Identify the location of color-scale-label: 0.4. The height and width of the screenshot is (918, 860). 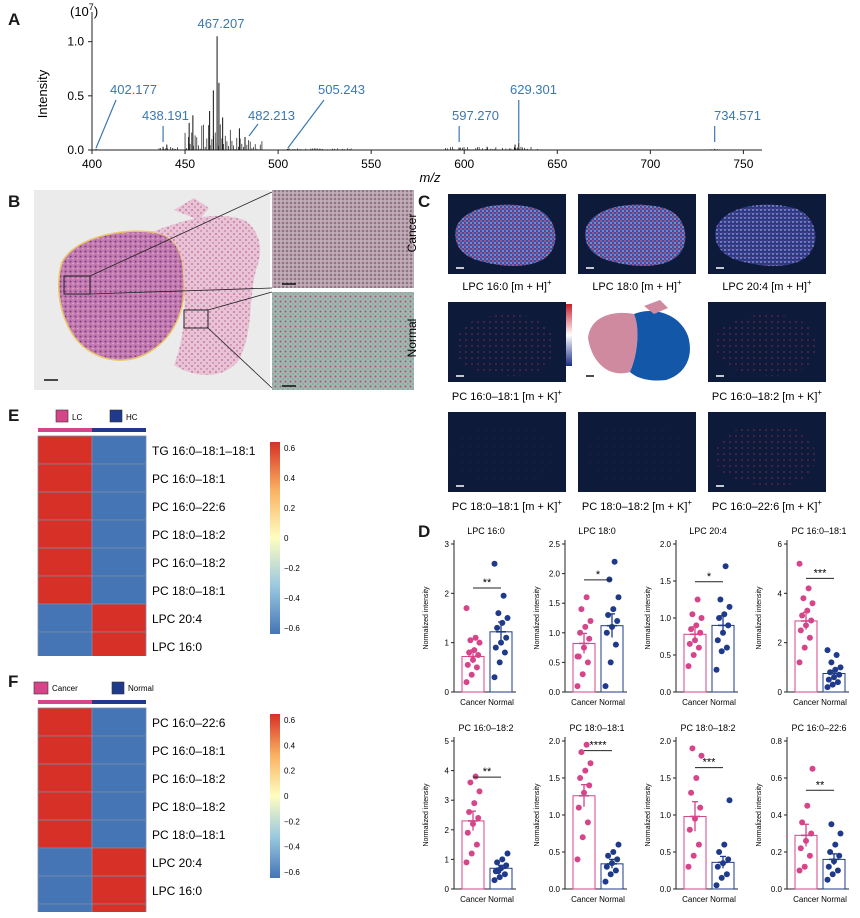
(290, 745).